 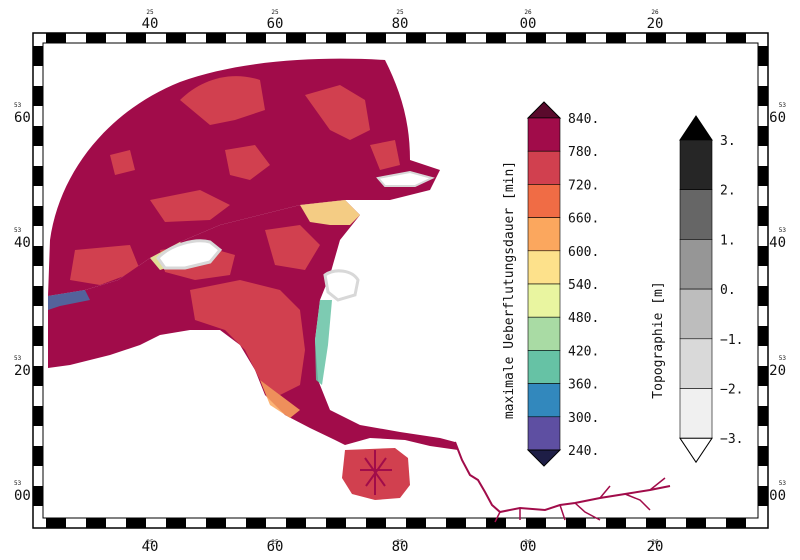 I want to click on colorbar-label: 540., so click(x=583, y=285).